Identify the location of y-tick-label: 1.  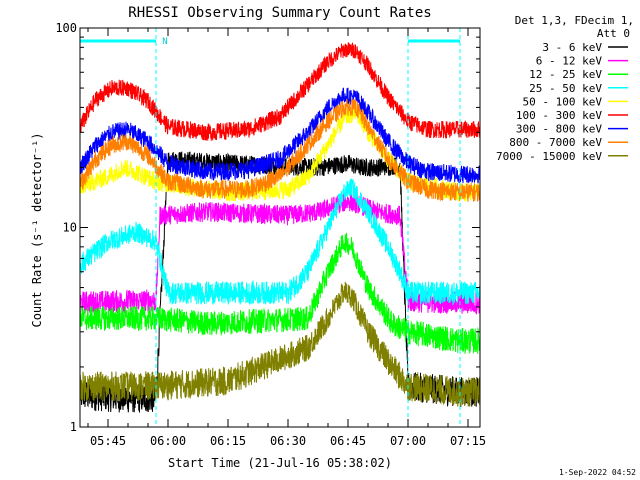
(73, 427).